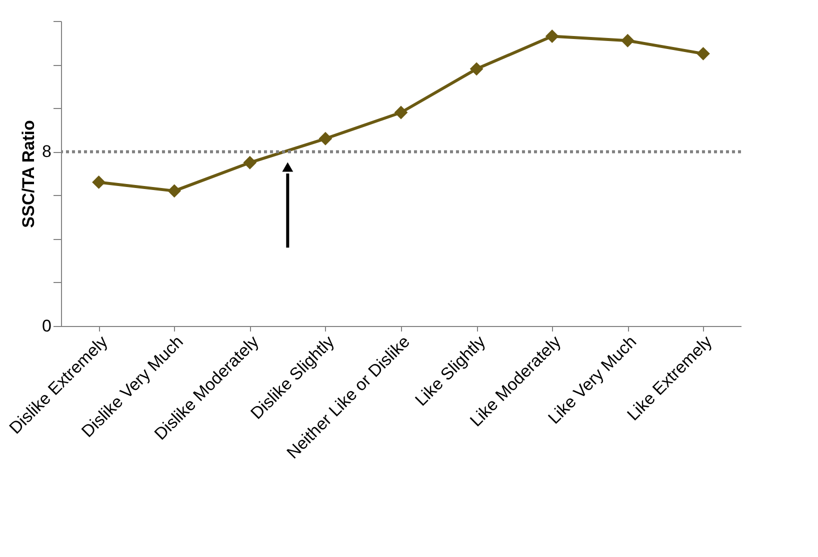 This screenshot has height=557, width=818. Describe the element at coordinates (47, 152) in the screenshot. I see `y-tick-label: 8` at that location.